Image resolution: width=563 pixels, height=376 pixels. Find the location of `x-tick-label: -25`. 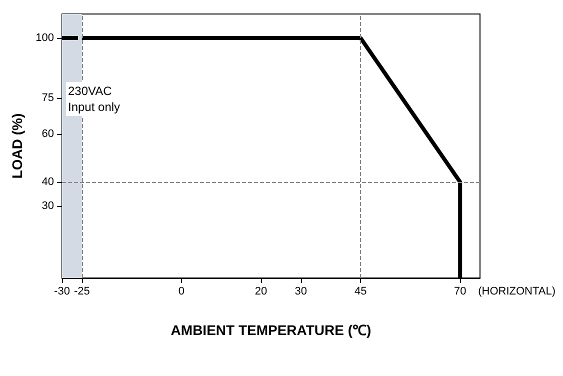

x-tick-label: -25 is located at coordinates (82, 292).